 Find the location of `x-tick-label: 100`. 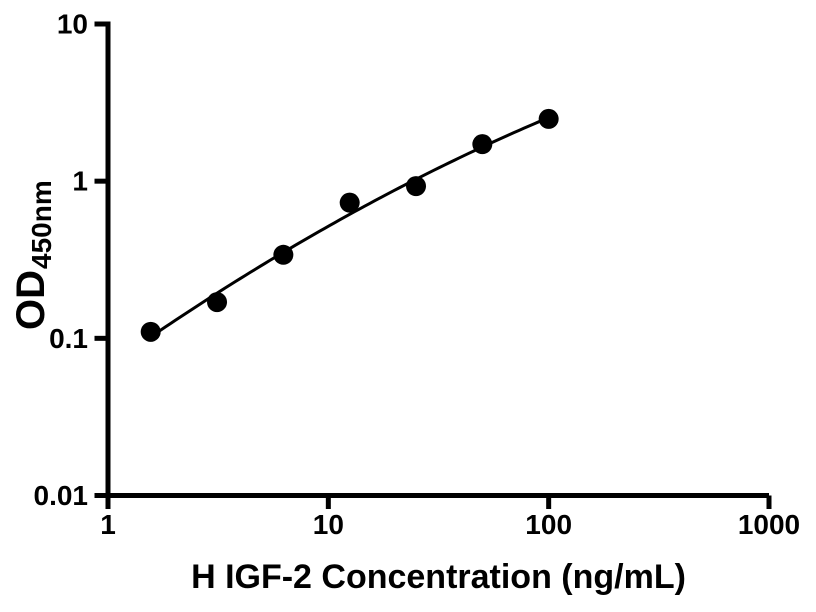

x-tick-label: 100 is located at coordinates (548, 524).